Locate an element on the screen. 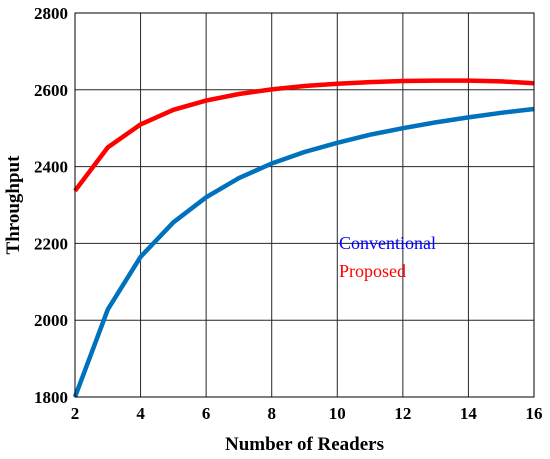 This screenshot has height=459, width=550. y-tick-labels: 1800 2000 2200 2400 2600 2800 is located at coordinates (51, 205).